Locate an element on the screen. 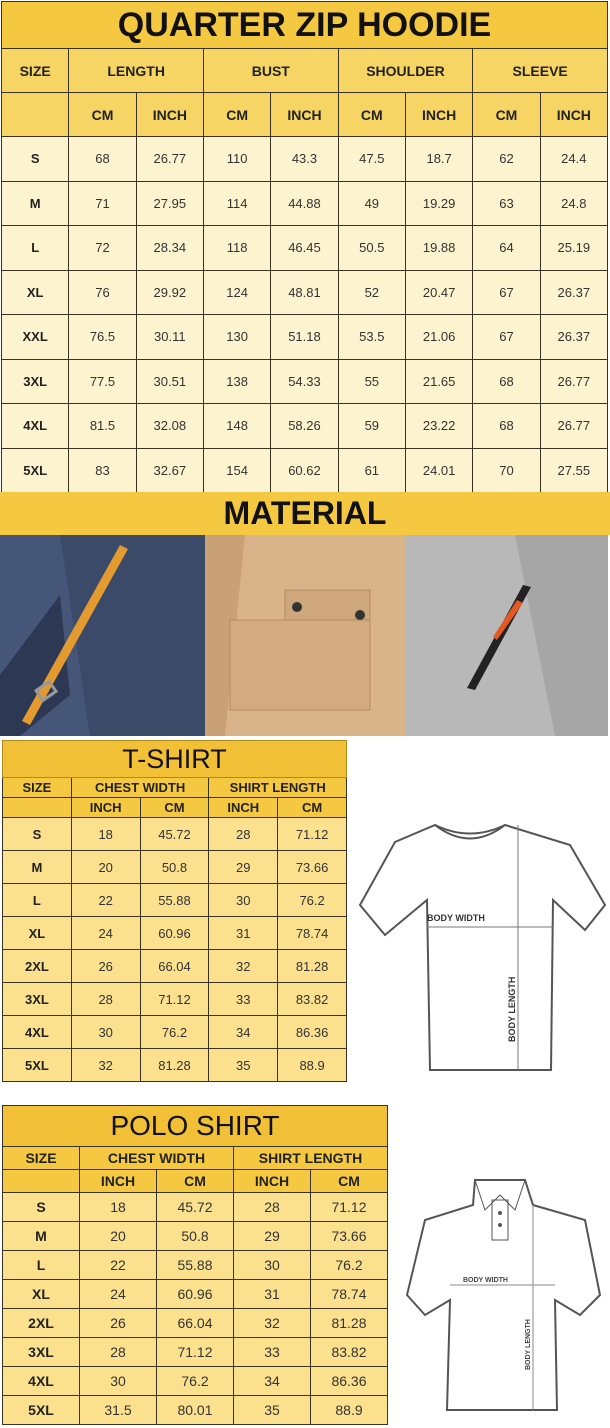  measurement-cell: 50.8 is located at coordinates (195, 1236).